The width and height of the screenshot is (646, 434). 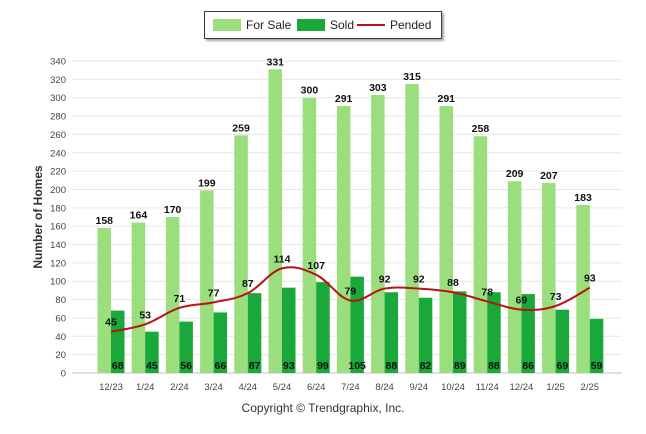 I want to click on legend-label-sold: Sold, so click(x=342, y=25).